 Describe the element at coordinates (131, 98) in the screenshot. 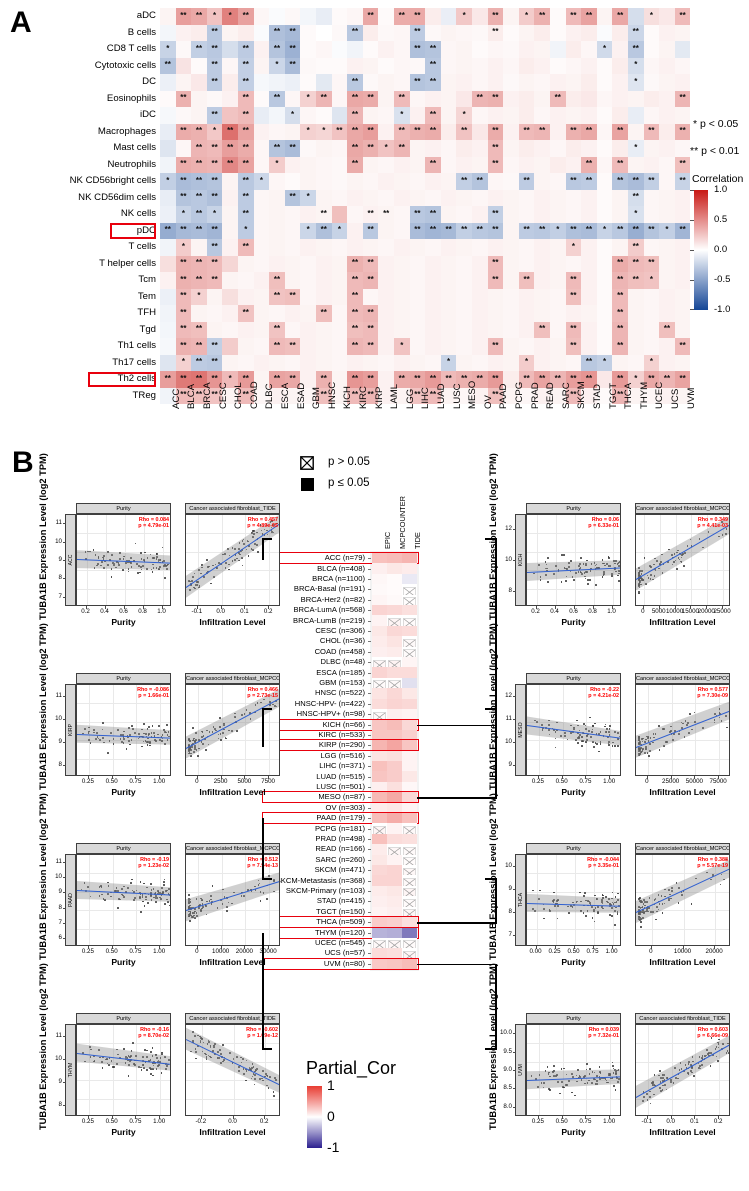

I see `heatmap-row-label: Eosinophils` at that location.